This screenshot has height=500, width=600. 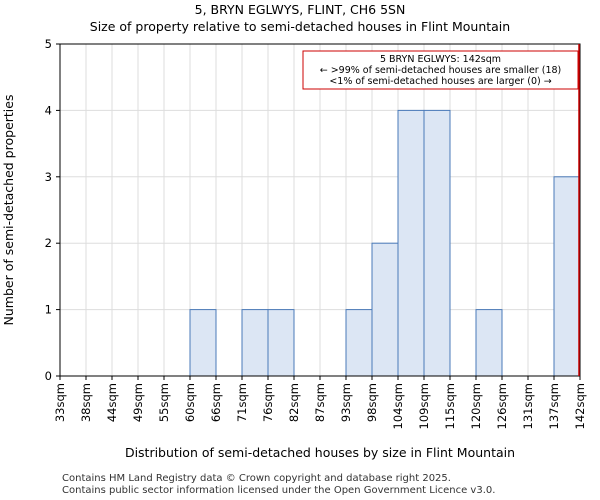 I want to click on annotation-rect, so click(x=440, y=70).